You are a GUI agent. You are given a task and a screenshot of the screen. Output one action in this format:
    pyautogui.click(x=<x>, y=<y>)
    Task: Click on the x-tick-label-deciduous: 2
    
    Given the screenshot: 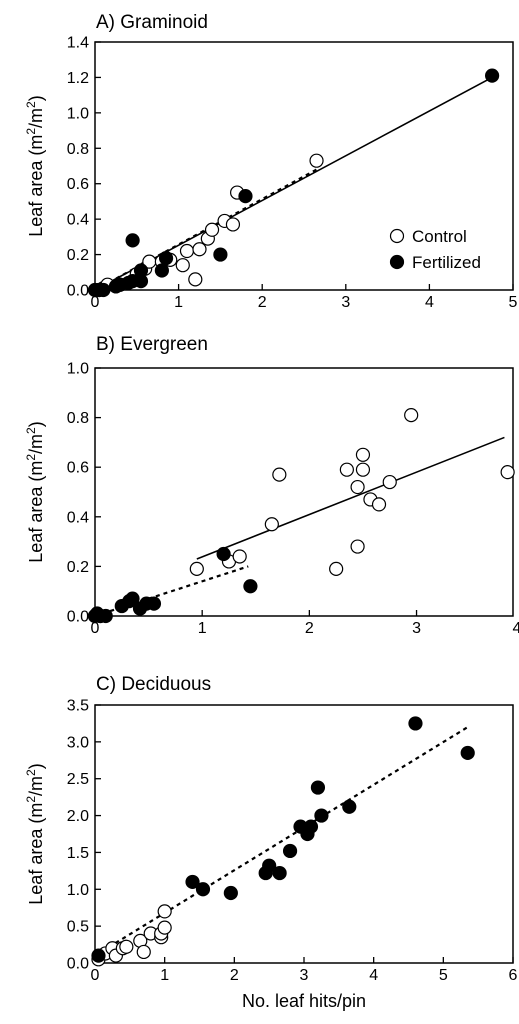 What is the action you would take?
    pyautogui.click(x=234, y=975)
    